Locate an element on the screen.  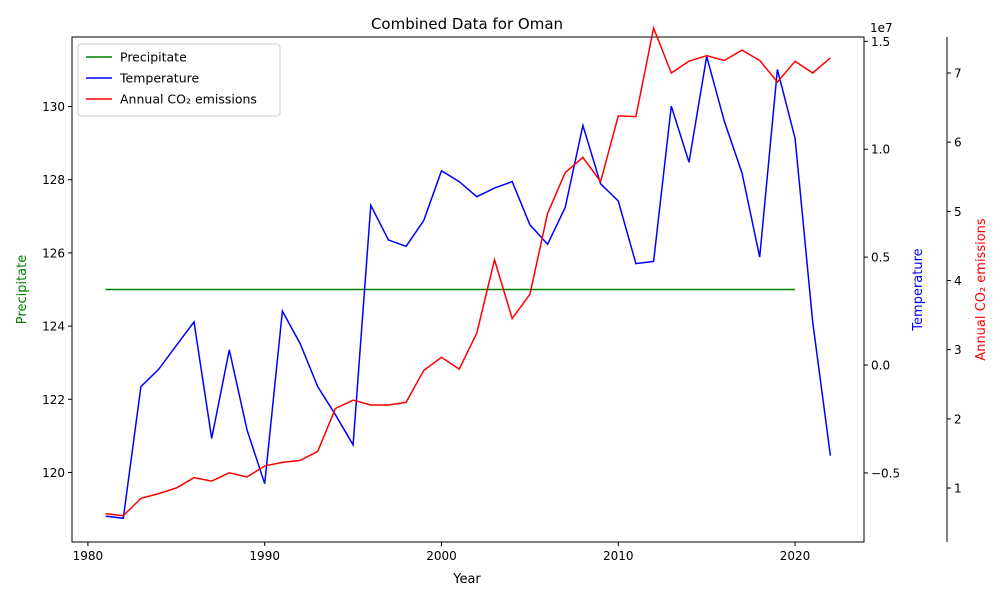
y-axis-label-temp: Temperature is located at coordinates (918, 289).